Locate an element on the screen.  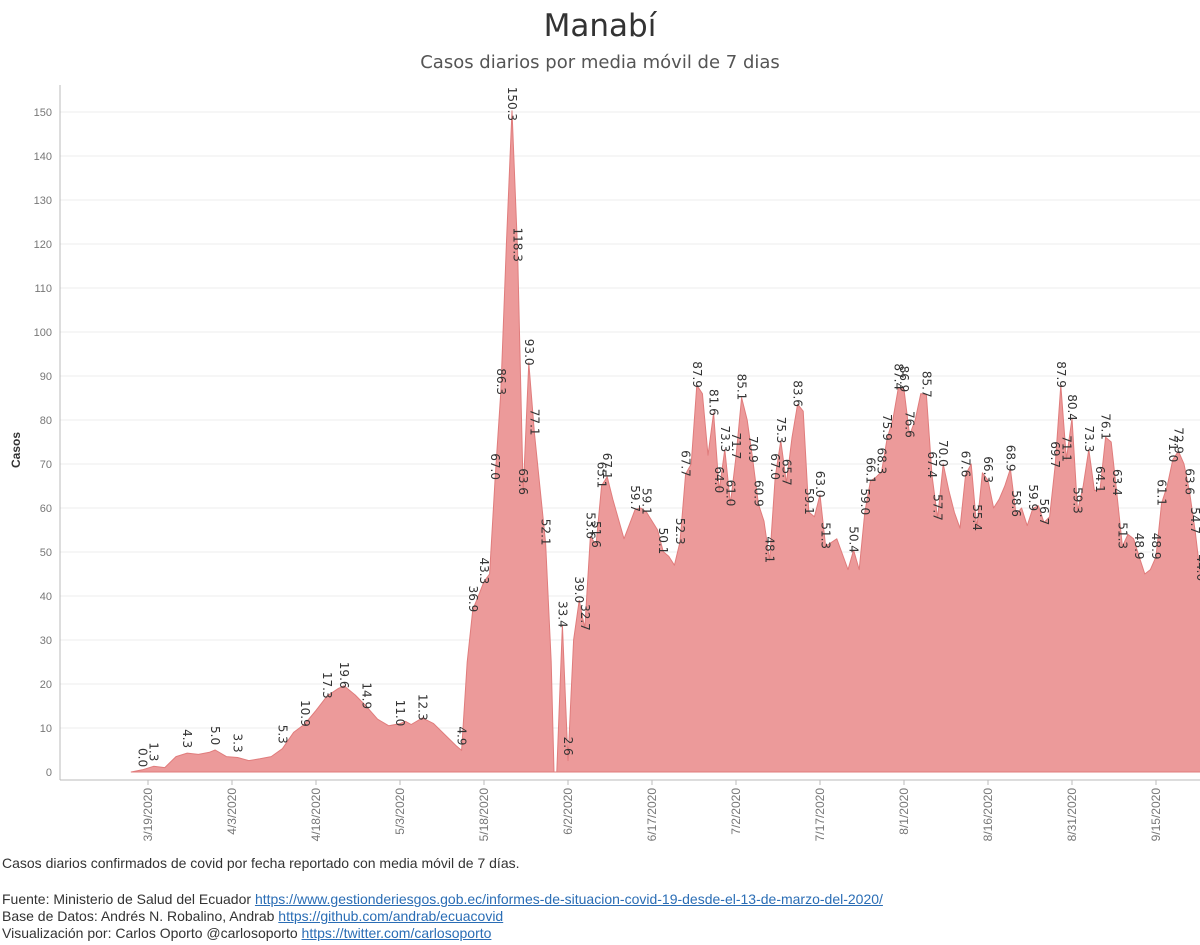
data-label: 10.9 is located at coordinates (305, 713).